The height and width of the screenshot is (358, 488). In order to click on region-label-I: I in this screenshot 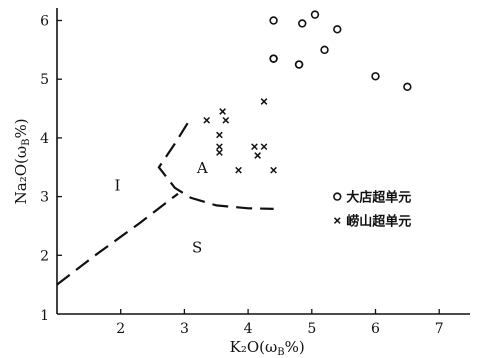, I will do `click(118, 186)`.